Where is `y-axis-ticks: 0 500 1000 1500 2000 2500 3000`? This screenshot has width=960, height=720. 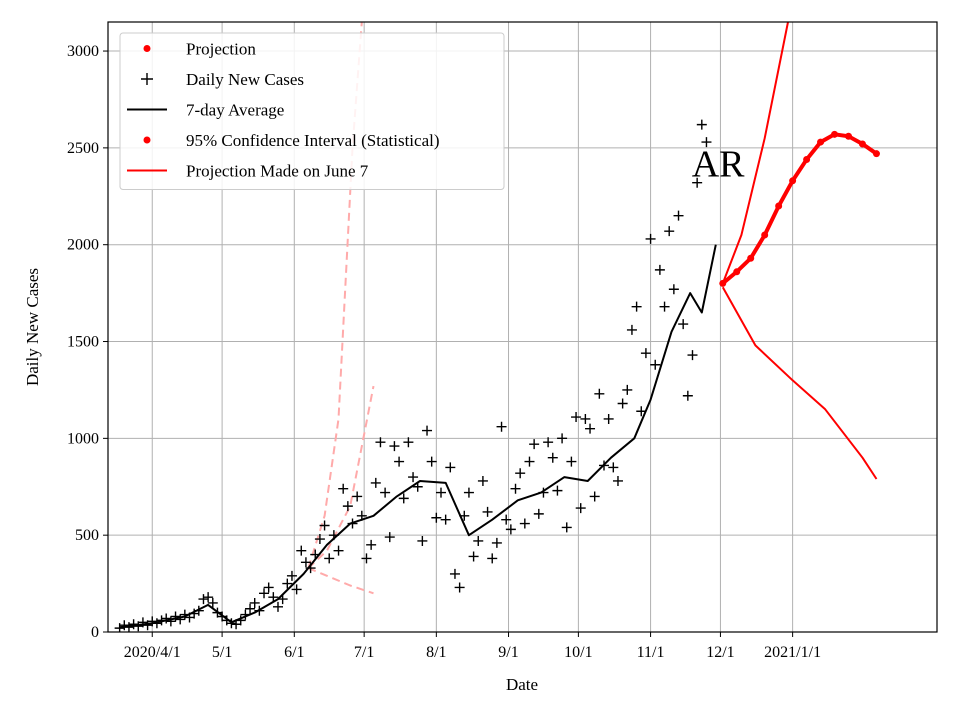
y-axis-ticks: 0 500 1000 1500 2000 2500 3000 is located at coordinates (87, 342).